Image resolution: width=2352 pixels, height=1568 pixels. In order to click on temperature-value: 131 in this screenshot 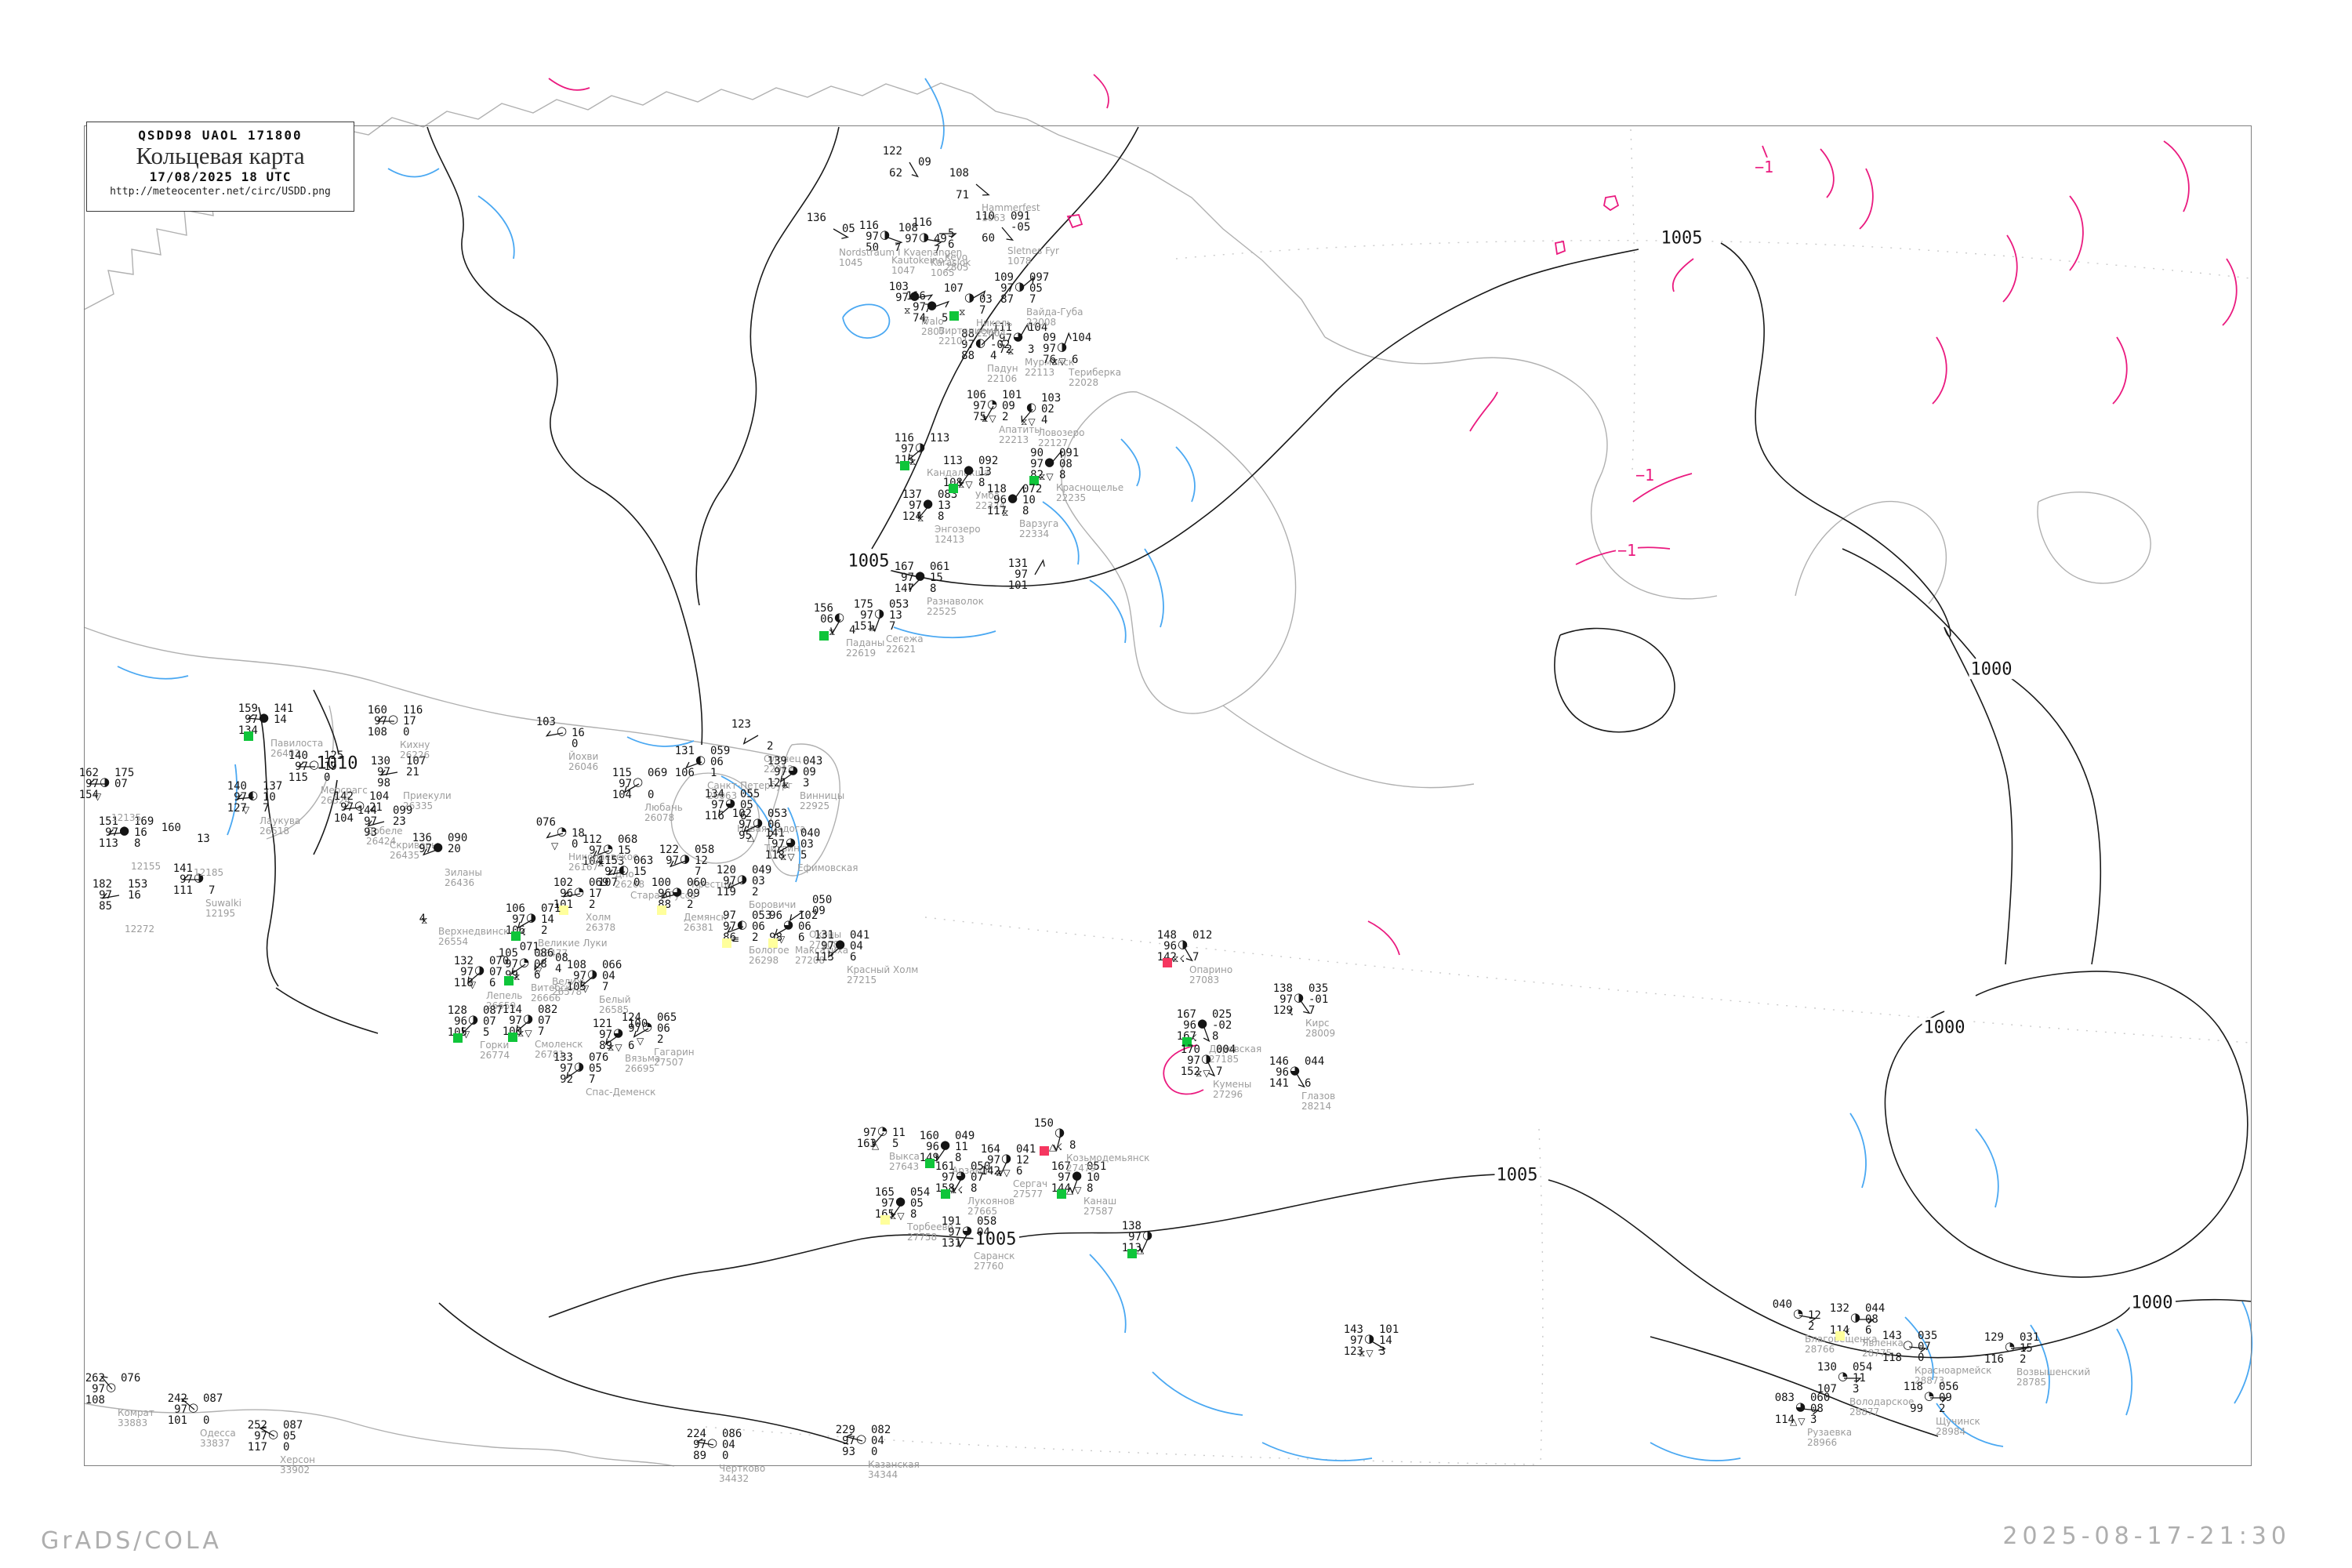, I will do `click(951, 1243)`.